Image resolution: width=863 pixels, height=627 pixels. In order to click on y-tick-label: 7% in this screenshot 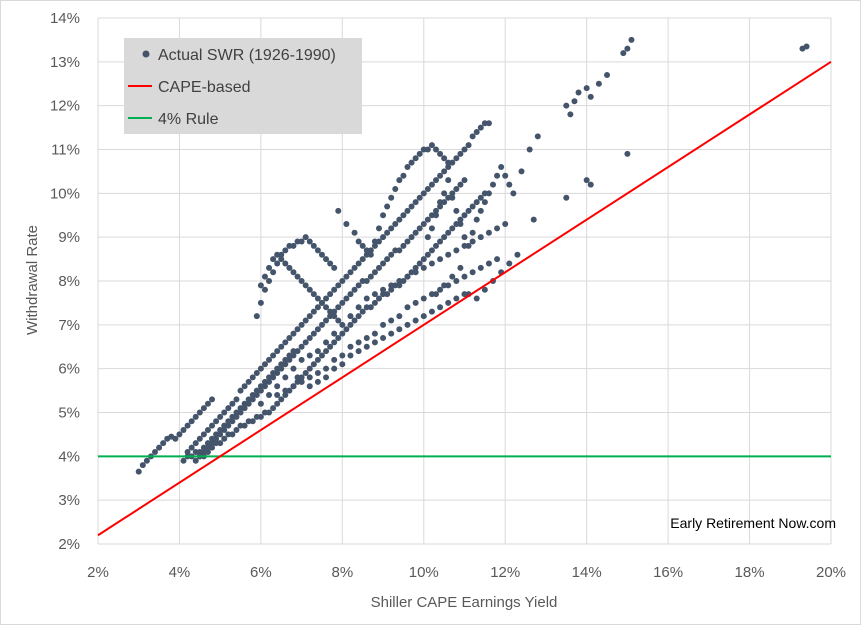, I will do `click(69, 325)`.